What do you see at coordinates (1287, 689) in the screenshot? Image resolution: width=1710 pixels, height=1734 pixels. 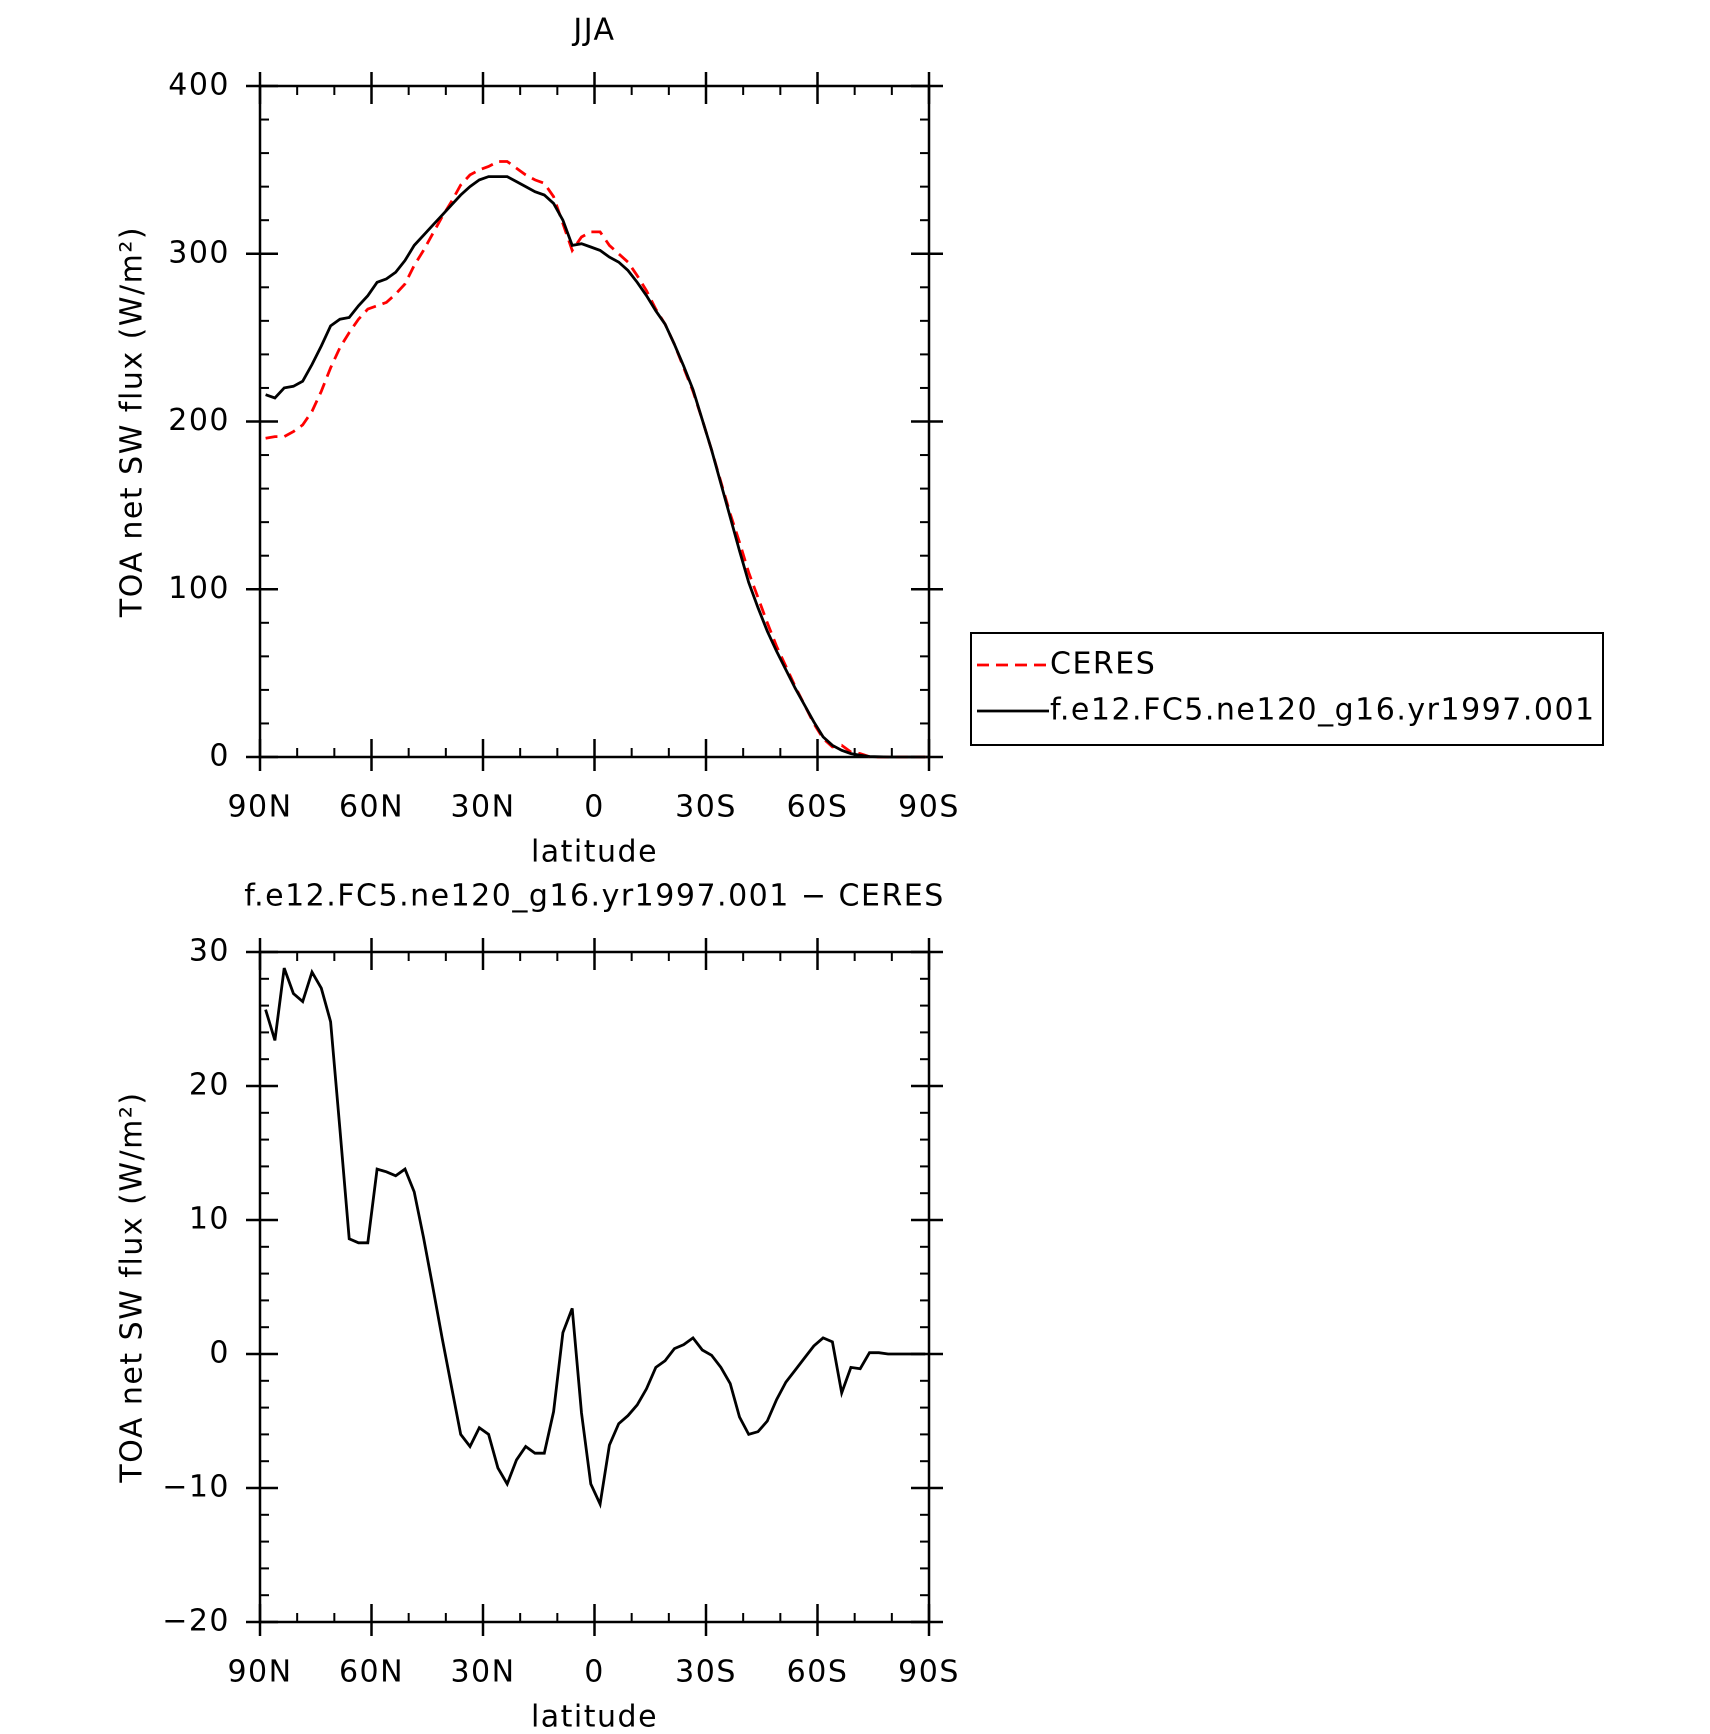 I see `legend-box` at bounding box center [1287, 689].